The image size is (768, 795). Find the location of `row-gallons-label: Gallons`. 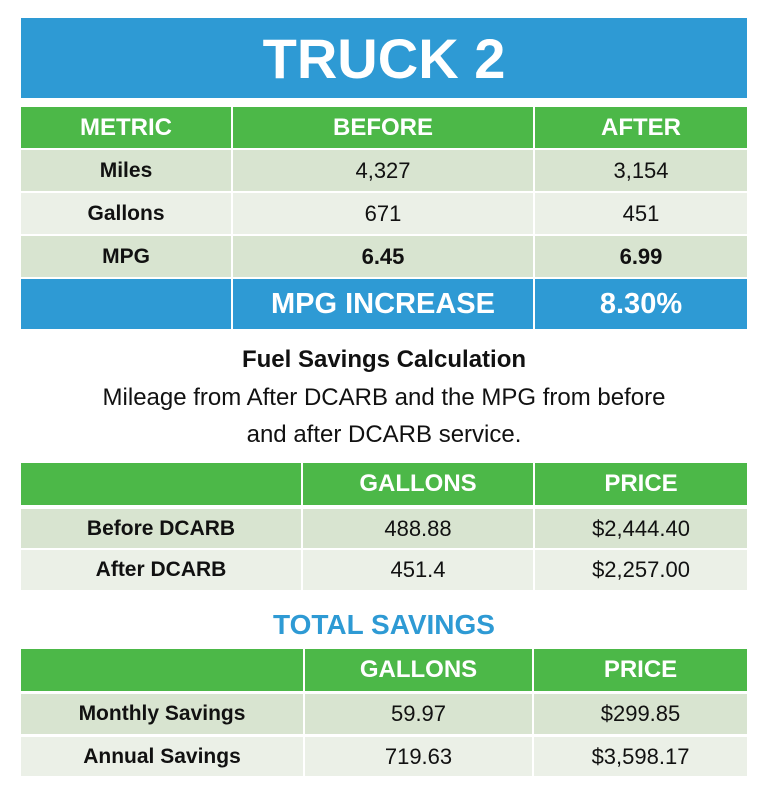

row-gallons-label: Gallons is located at coordinates (126, 213).